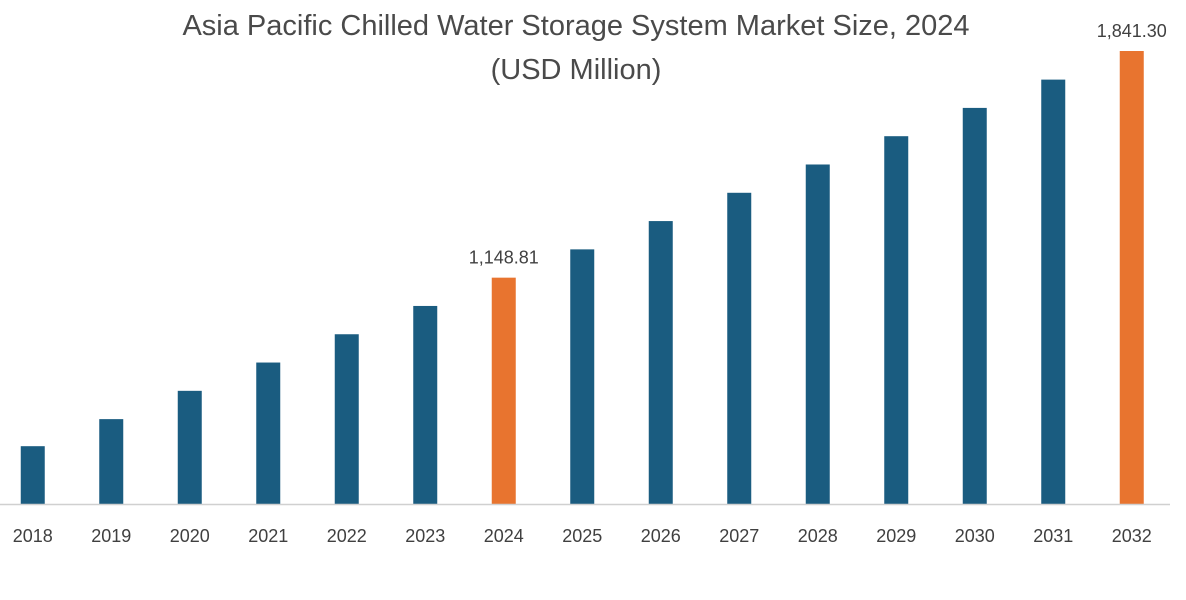 The height and width of the screenshot is (600, 1186). Describe the element at coordinates (818, 536) in the screenshot. I see `x-tick-label-2028: 2028` at that location.